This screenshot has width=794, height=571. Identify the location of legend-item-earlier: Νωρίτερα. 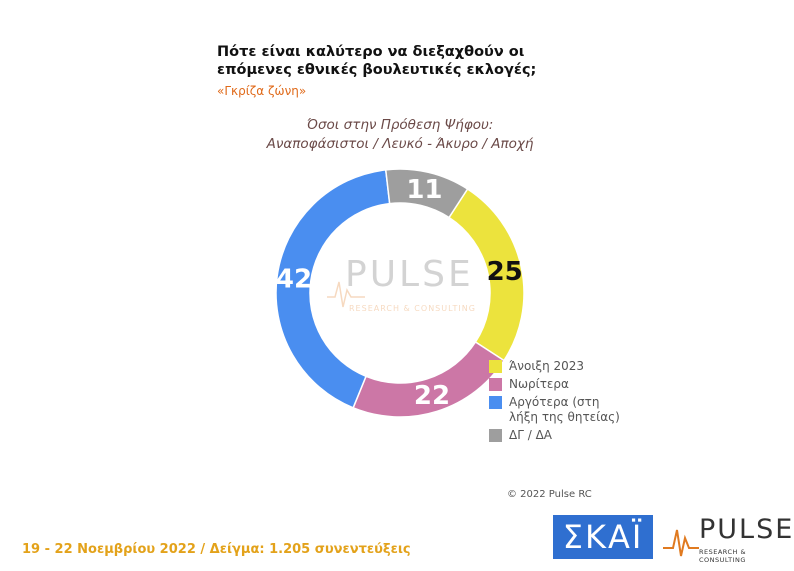
(569, 384).